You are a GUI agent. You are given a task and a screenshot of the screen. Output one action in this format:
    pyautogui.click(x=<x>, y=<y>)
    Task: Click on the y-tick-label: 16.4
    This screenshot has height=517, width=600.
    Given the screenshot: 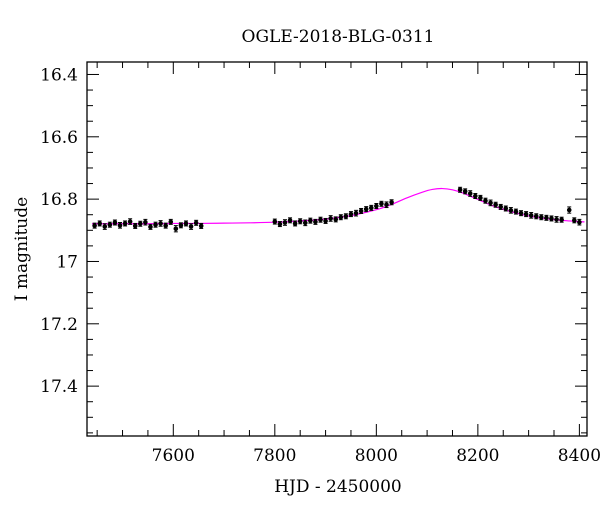 What is the action you would take?
    pyautogui.click(x=59, y=75)
    